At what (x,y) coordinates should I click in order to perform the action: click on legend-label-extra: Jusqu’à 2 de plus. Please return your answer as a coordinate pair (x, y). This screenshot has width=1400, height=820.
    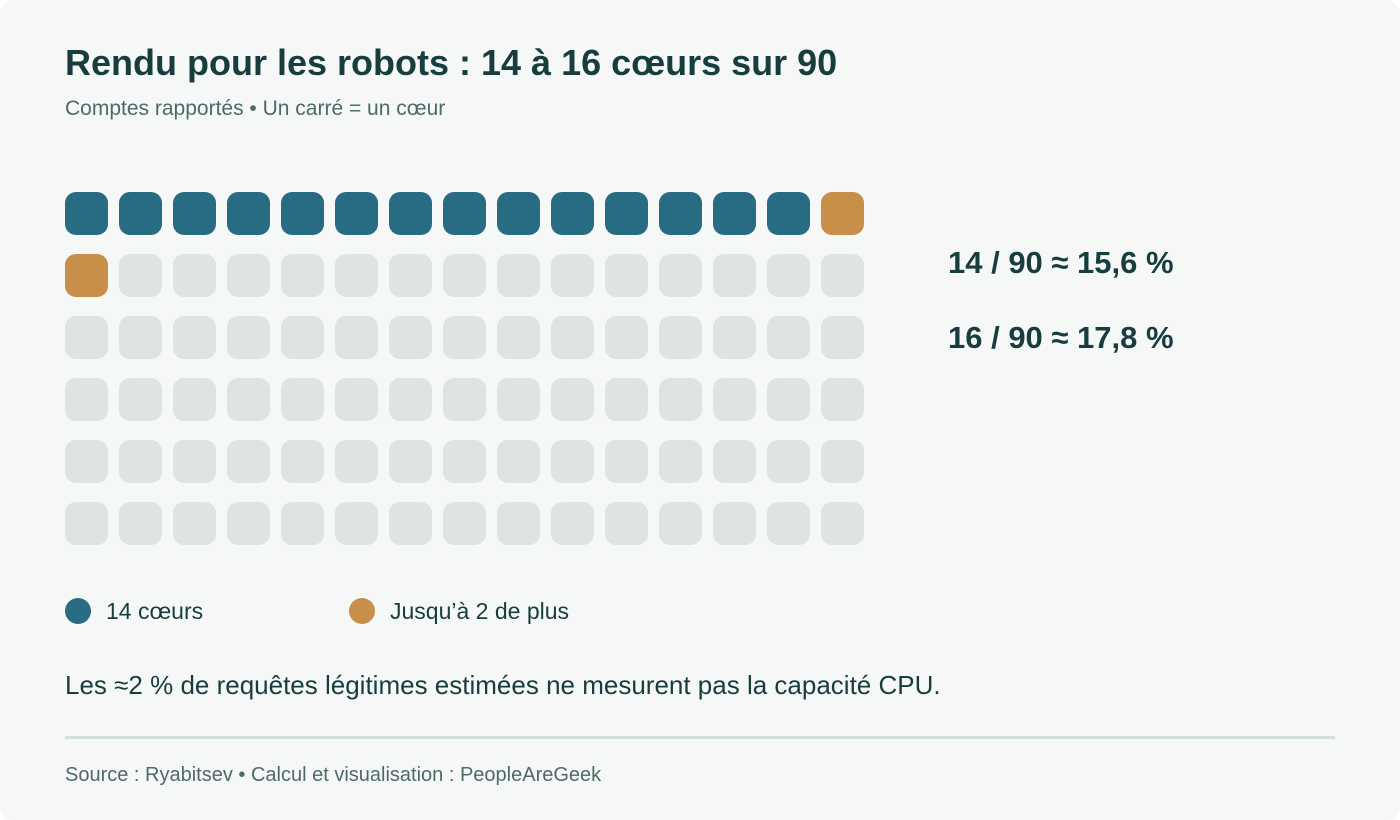
    Looking at the image, I should click on (480, 610).